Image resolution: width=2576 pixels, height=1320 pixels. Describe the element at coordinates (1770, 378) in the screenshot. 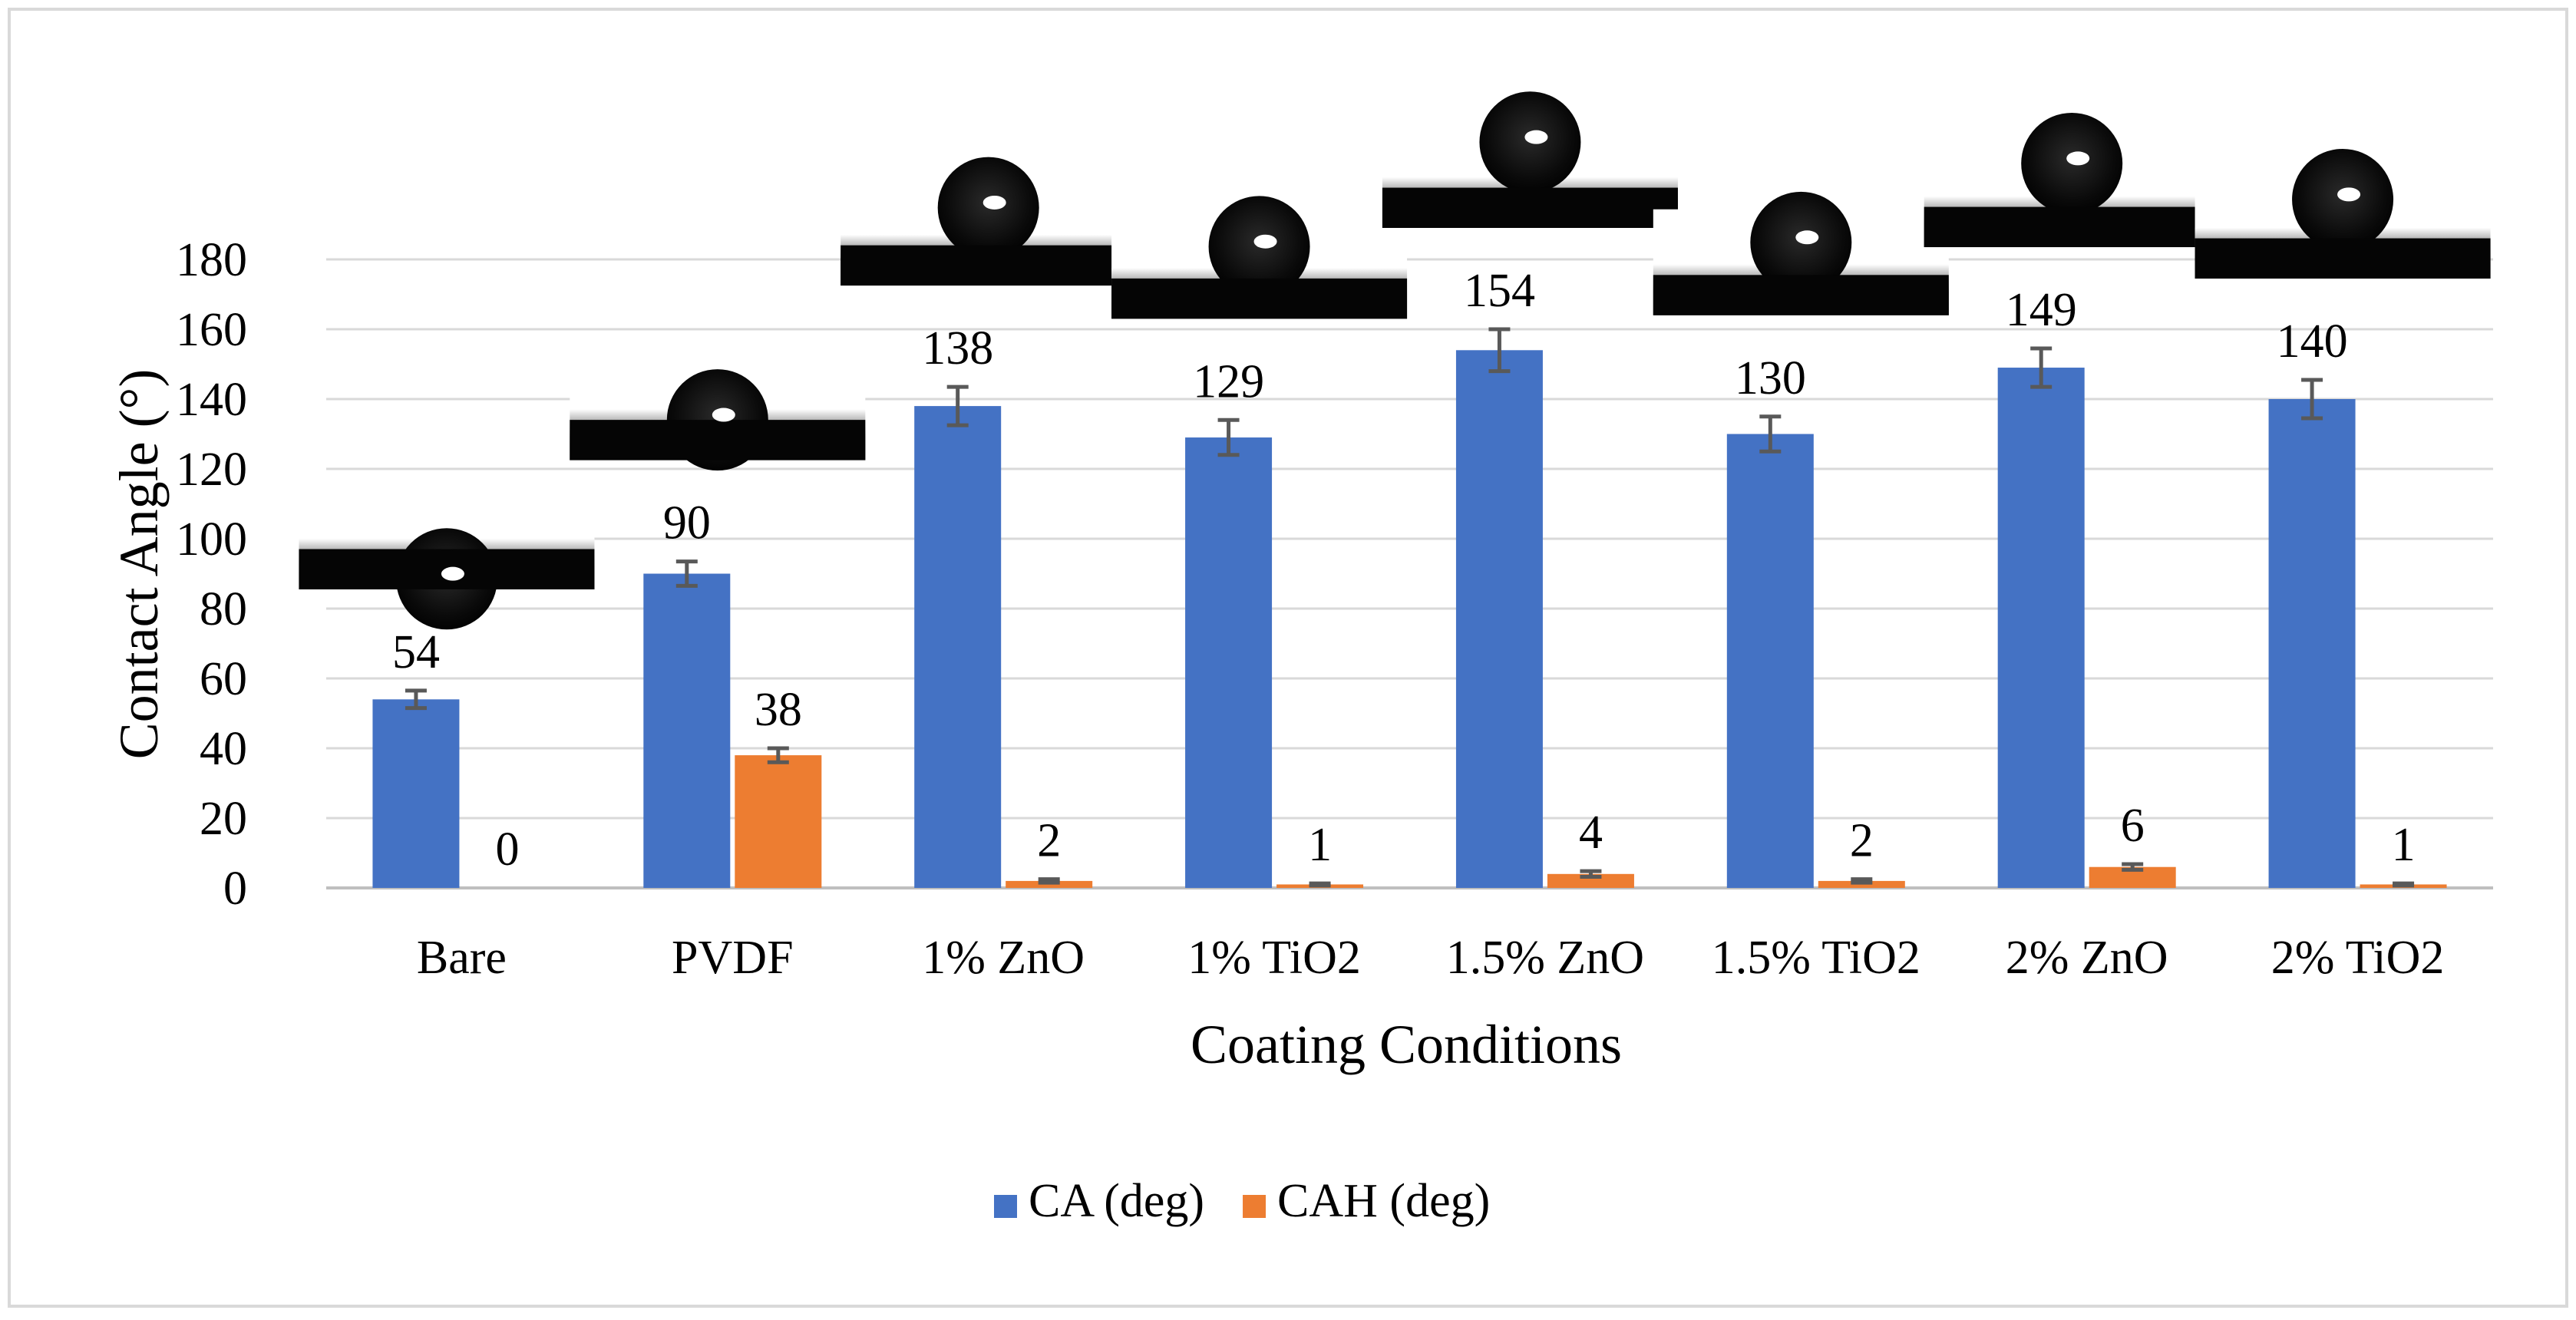

I see `ca-data-label: 130` at that location.